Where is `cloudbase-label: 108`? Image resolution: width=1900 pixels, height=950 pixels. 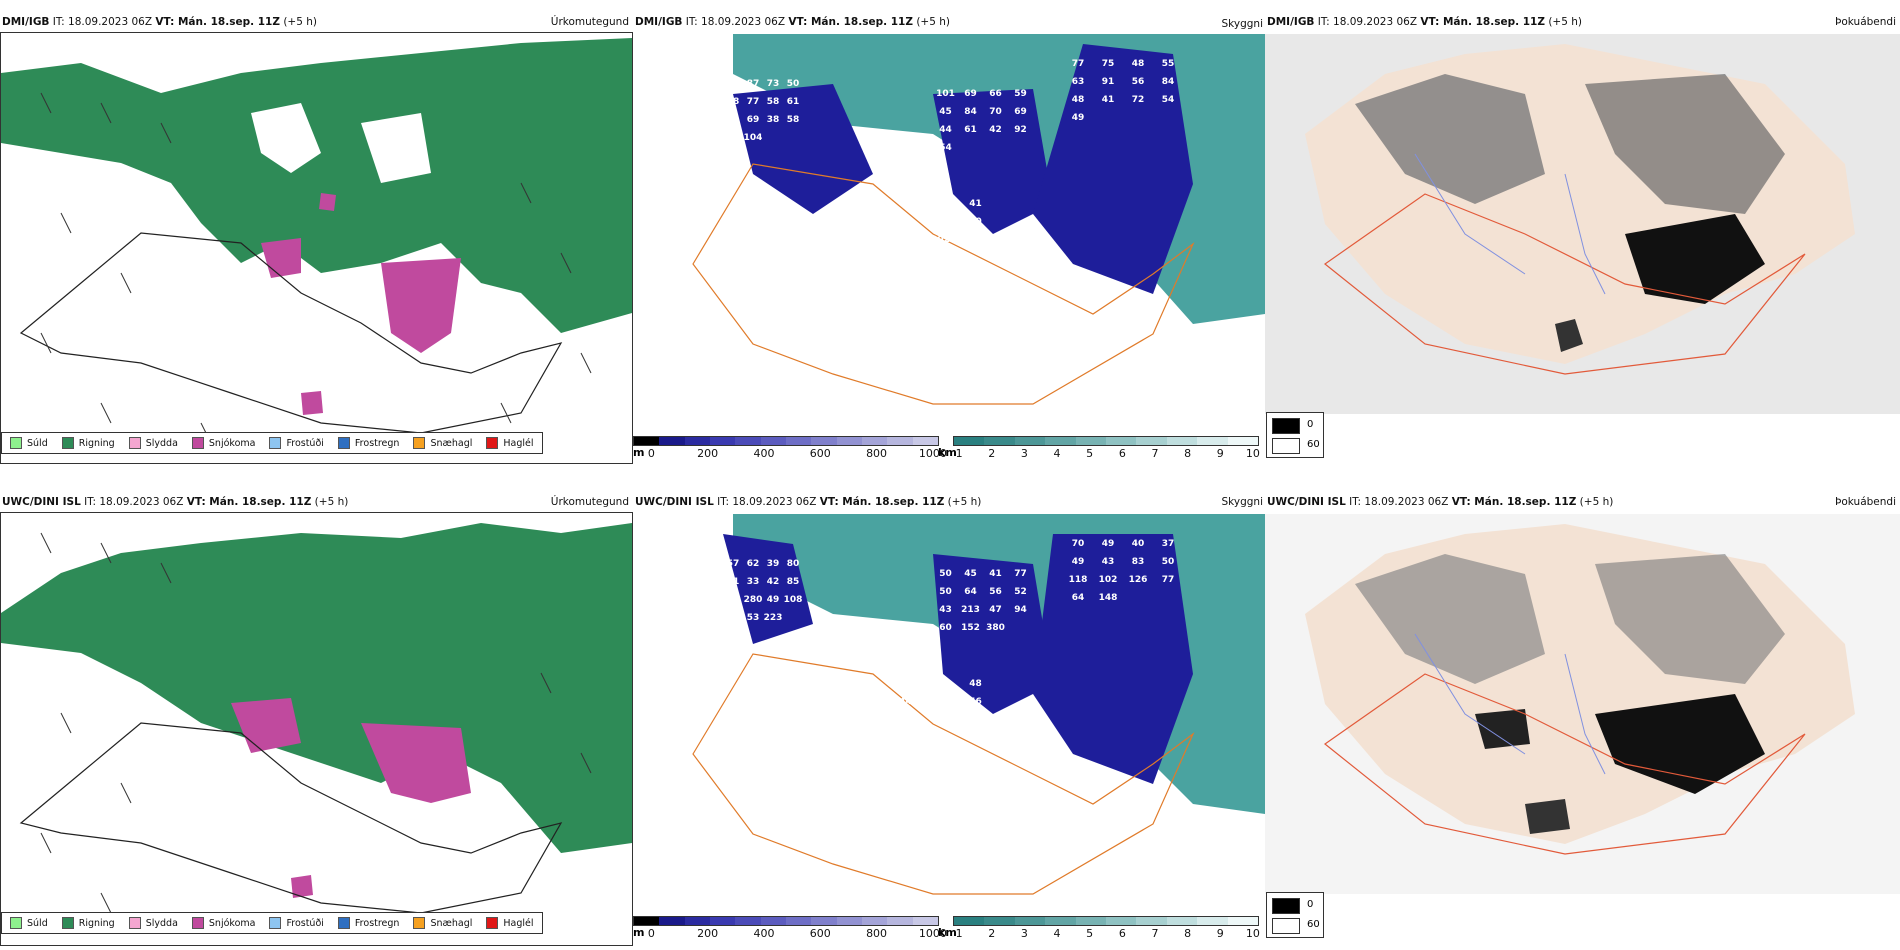 cloudbase-label: 108 is located at coordinates (793, 600).